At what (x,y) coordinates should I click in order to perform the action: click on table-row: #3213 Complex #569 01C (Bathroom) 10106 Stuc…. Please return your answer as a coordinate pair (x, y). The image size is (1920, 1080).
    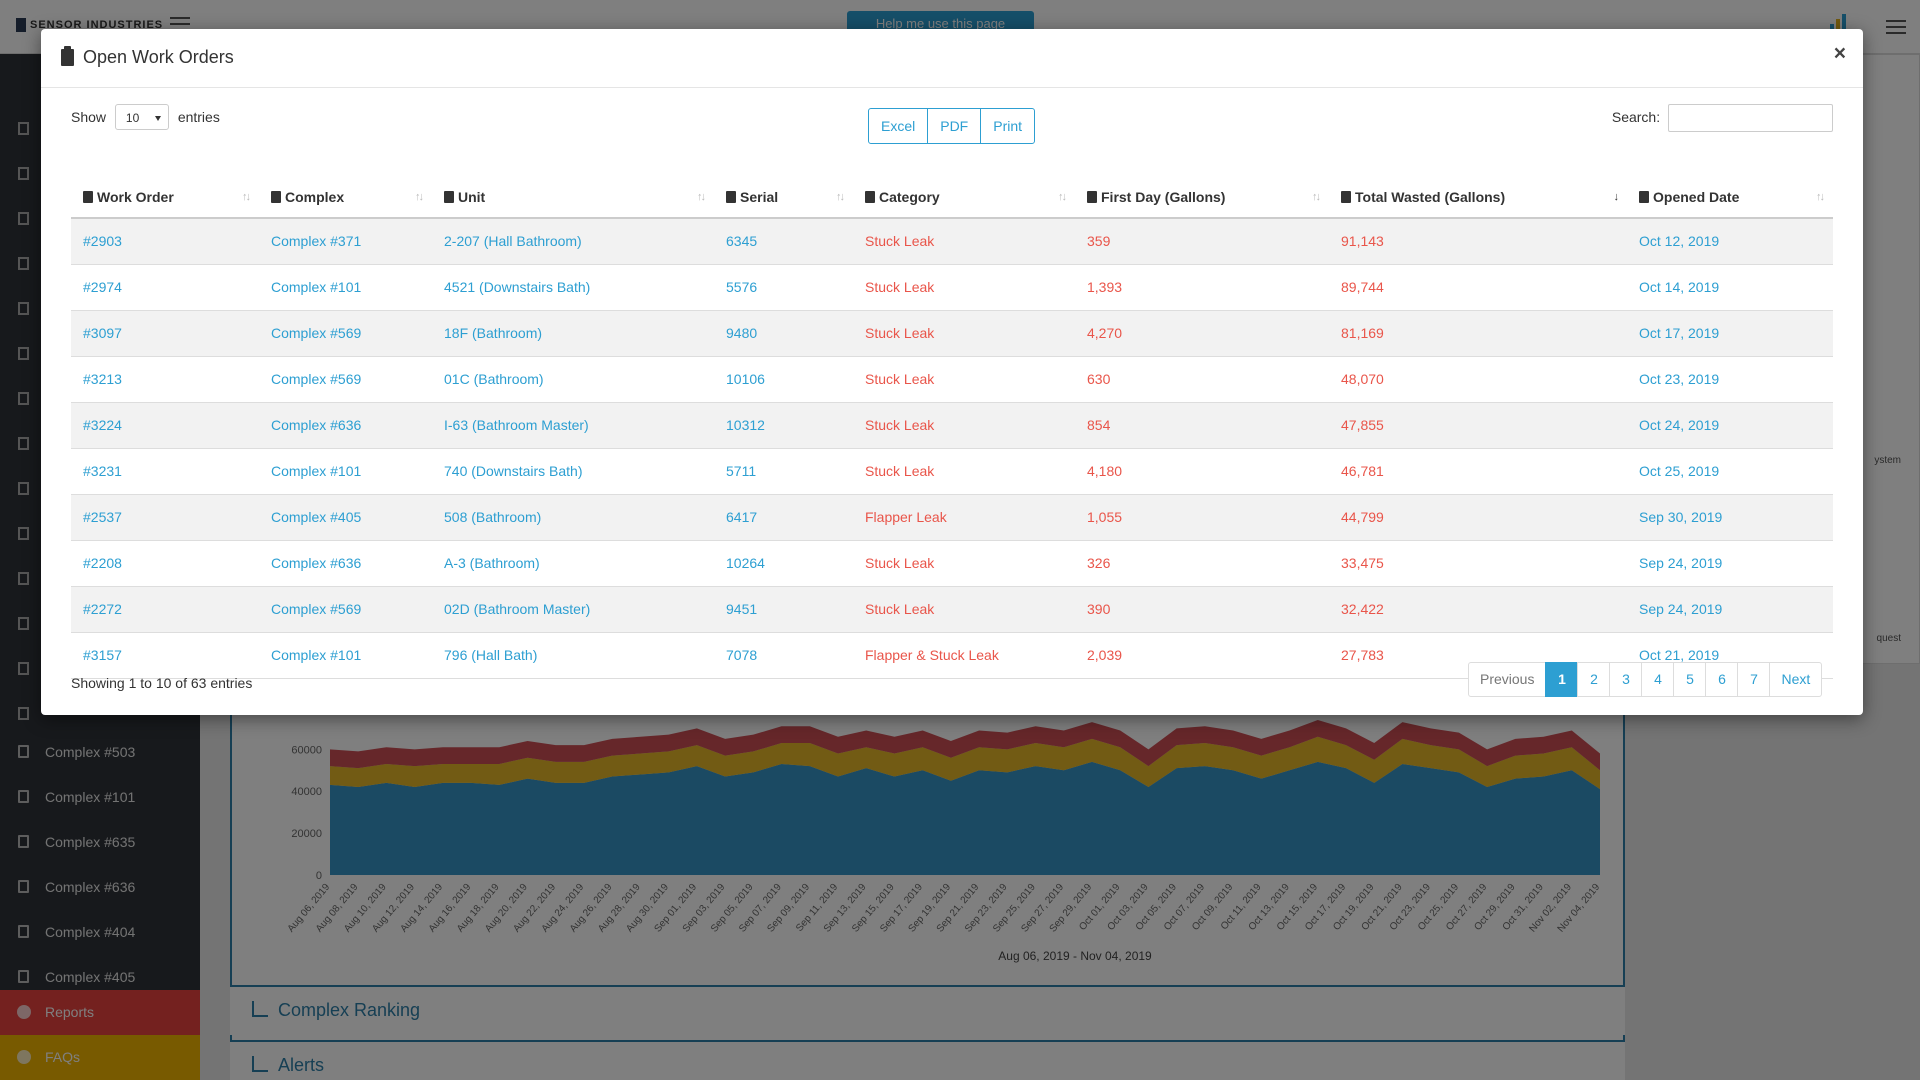
    Looking at the image, I should click on (952, 379).